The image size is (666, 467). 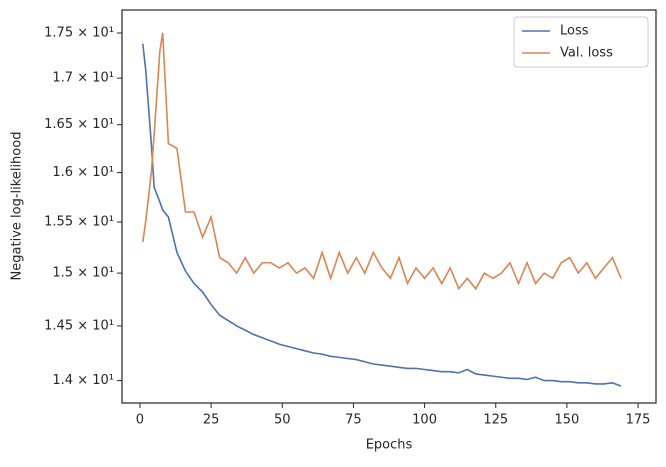 I want to click on x-tick-label: 100, so click(x=424, y=420).